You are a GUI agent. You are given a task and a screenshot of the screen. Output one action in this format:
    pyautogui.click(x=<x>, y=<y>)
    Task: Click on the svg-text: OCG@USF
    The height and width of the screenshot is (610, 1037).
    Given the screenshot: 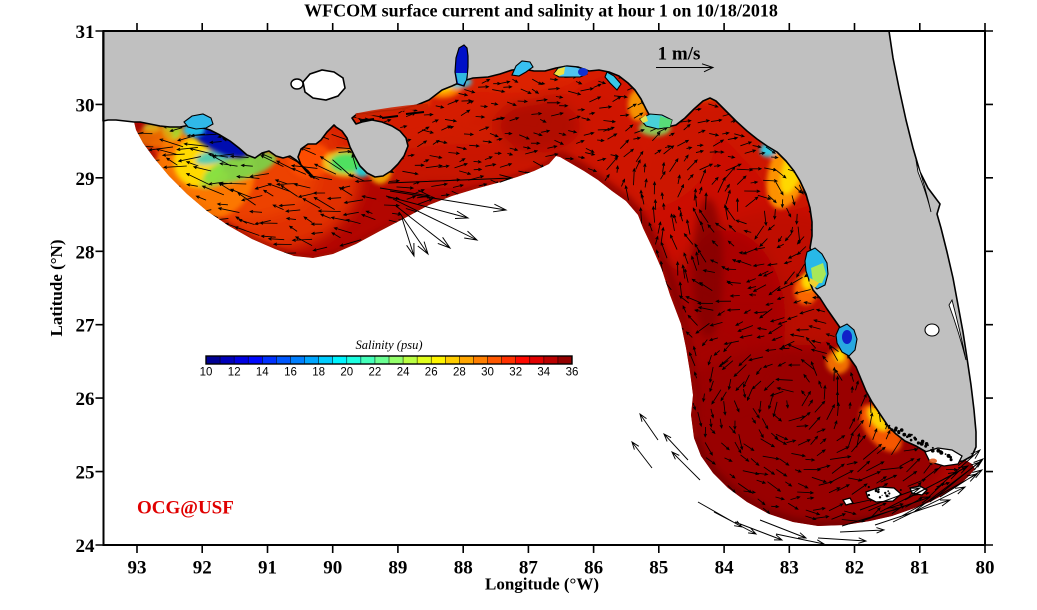 What is the action you would take?
    pyautogui.click(x=185, y=508)
    